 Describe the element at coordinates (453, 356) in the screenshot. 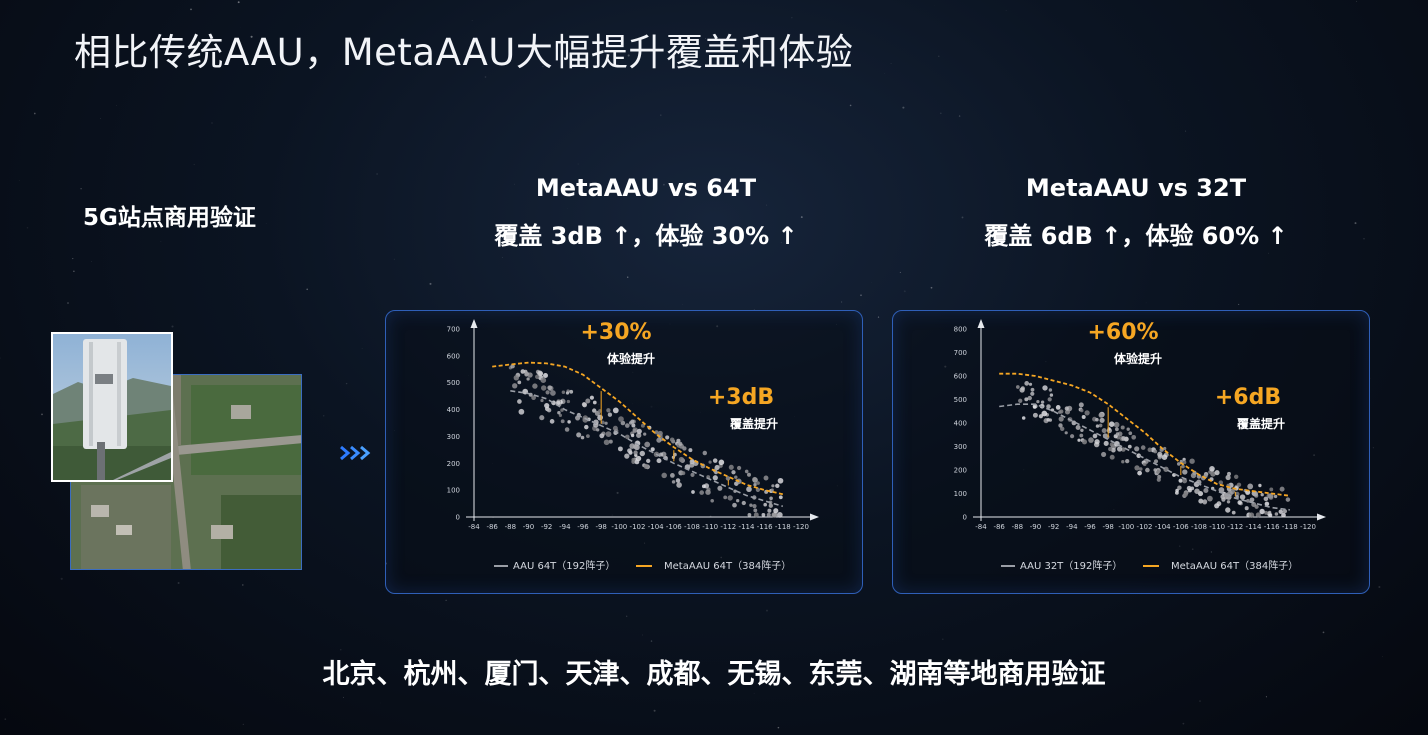

I see `y-tick-label: 600` at that location.